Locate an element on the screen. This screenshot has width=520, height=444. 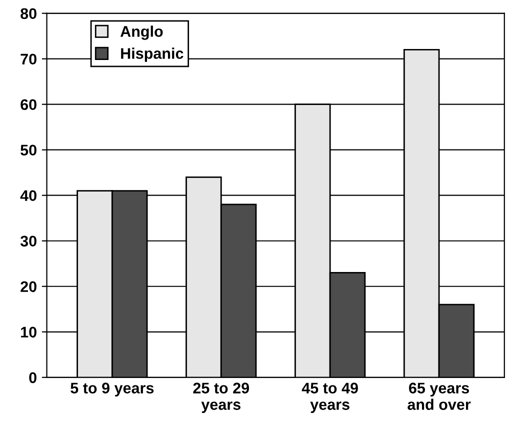
y-tick-label: 20 is located at coordinates (28, 286).